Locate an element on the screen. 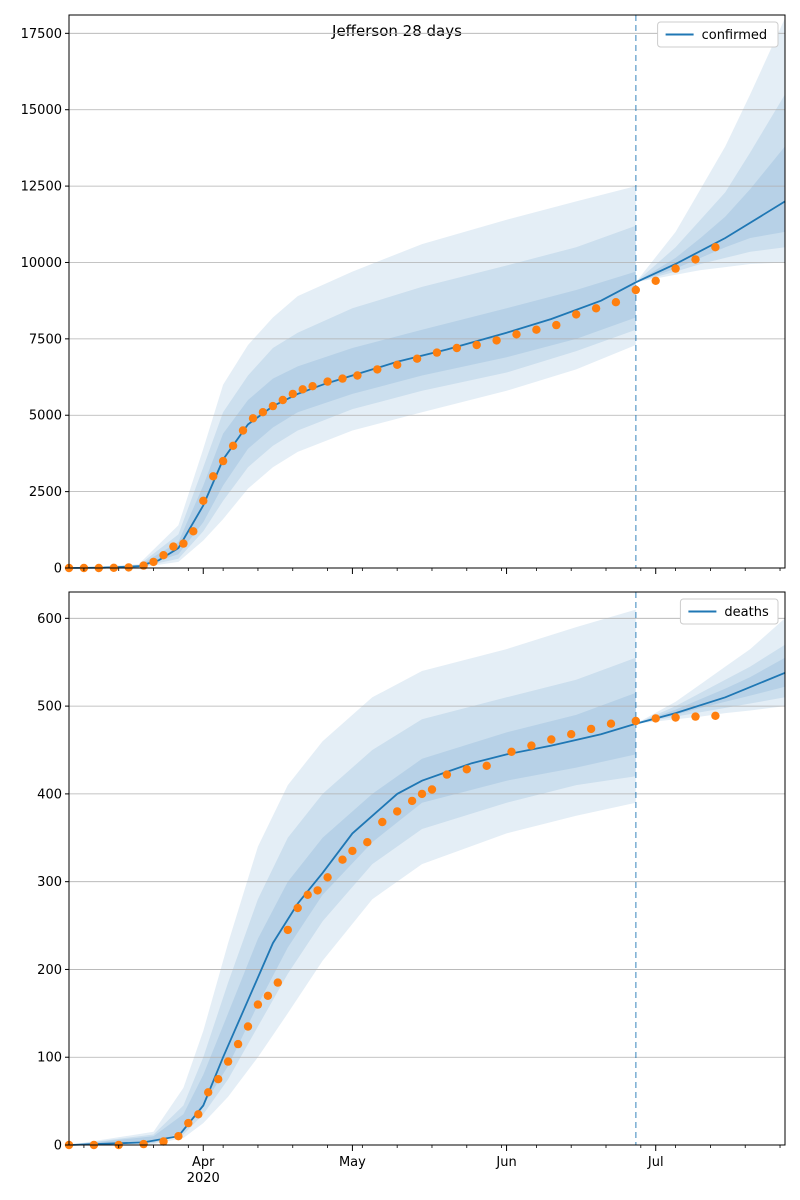  legend: confirmed is located at coordinates (718, 34).